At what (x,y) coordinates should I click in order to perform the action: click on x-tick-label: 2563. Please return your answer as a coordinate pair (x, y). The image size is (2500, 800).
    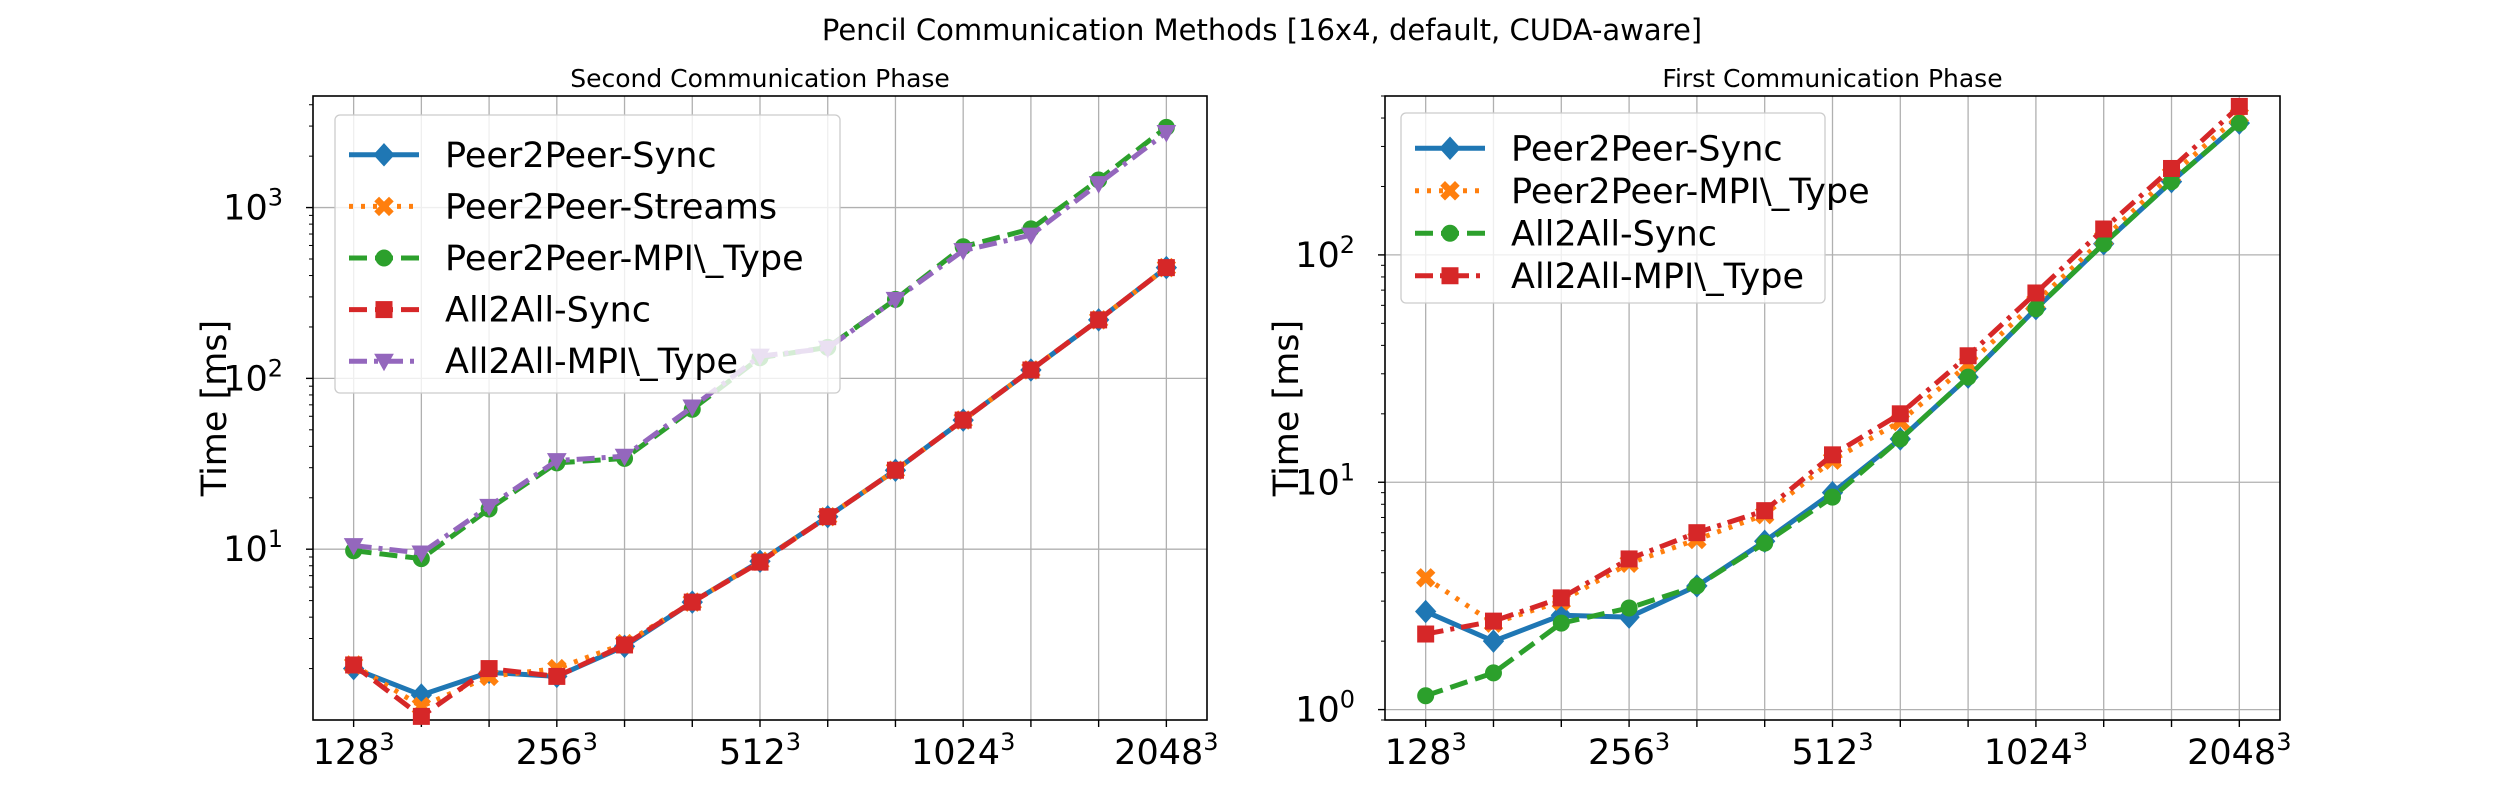
    Looking at the image, I should click on (1629, 750).